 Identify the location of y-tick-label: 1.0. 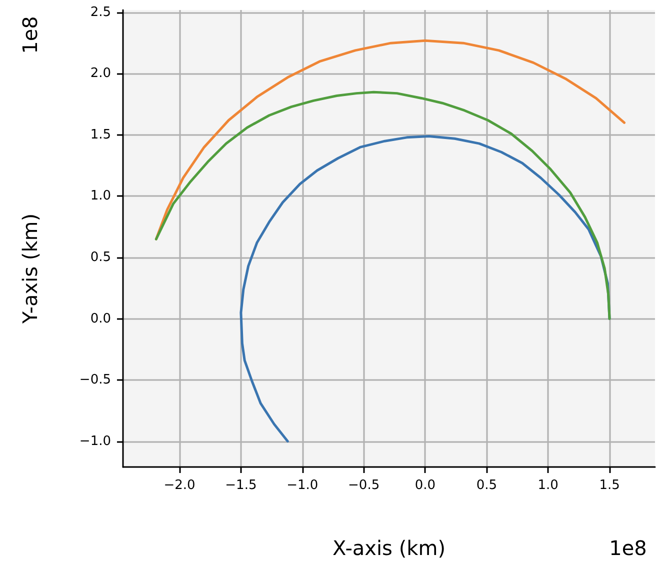
(100, 196).